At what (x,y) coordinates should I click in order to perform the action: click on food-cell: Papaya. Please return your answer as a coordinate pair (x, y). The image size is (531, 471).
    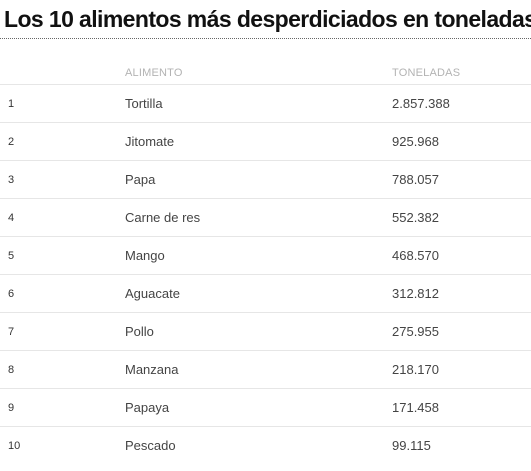
    Looking at the image, I should click on (258, 407).